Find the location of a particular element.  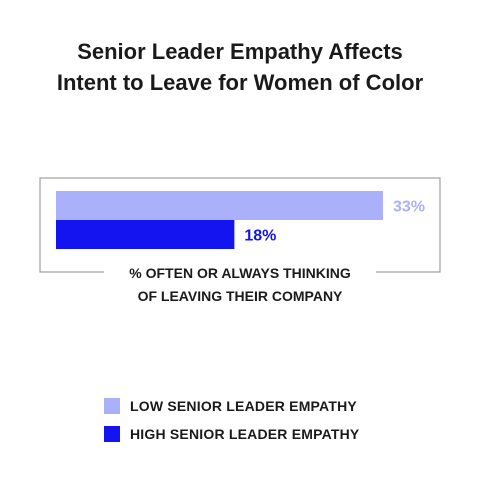

legend-item-high: HIGH SENIOR LEADER EMPATHY is located at coordinates (231, 434).